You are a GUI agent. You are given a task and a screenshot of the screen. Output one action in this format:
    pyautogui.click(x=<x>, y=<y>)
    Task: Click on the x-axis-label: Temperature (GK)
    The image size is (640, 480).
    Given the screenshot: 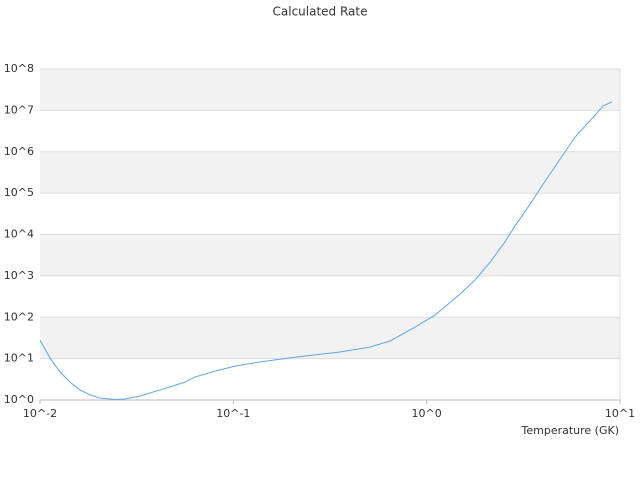 What is the action you would take?
    pyautogui.click(x=570, y=430)
    